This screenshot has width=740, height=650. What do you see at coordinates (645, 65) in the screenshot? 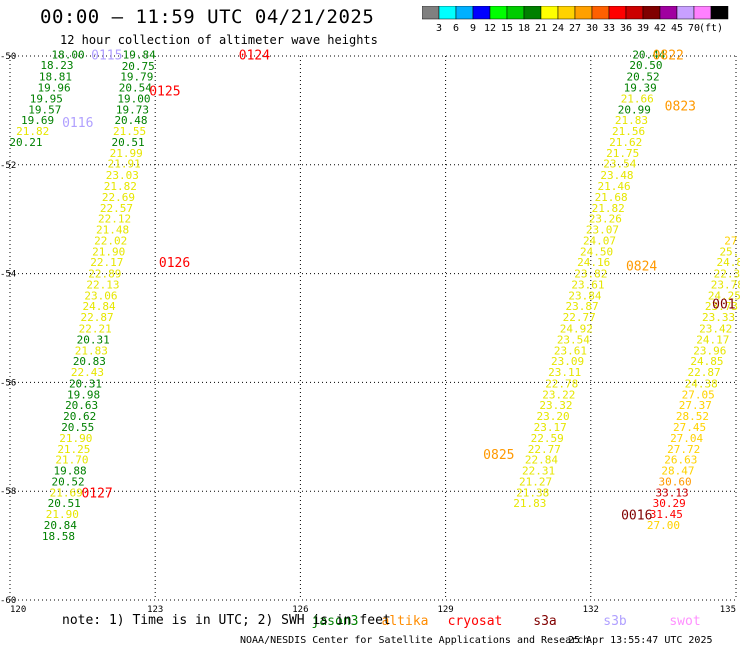
I see `wave-height-value: 20.50` at bounding box center [645, 65].